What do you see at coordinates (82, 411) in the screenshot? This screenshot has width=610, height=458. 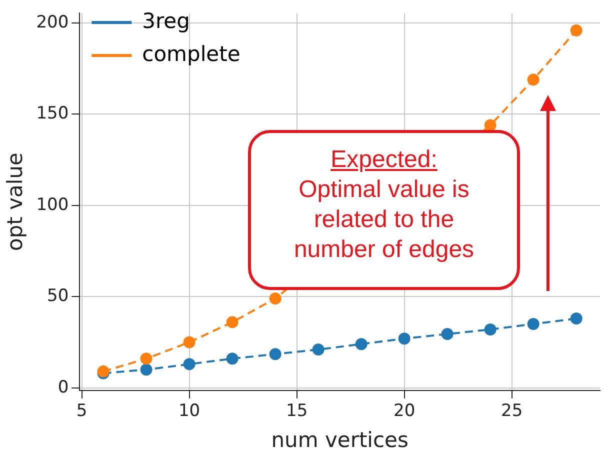 I see `x-tick-label: 5` at bounding box center [82, 411].